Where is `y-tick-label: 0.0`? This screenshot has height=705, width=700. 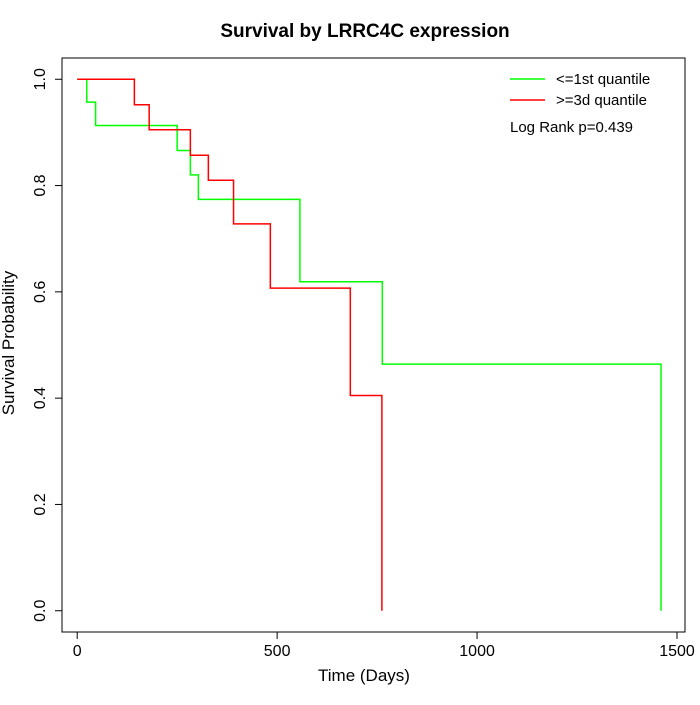
y-tick-label: 0.0 is located at coordinates (40, 611).